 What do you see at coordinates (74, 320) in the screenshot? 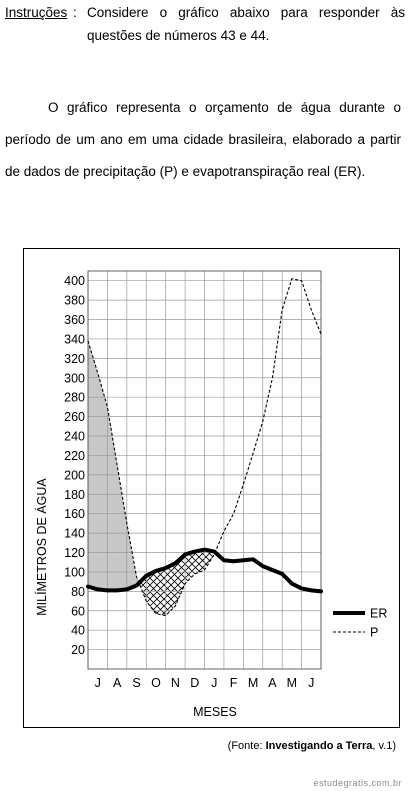
I see `y-tick-label: 360` at bounding box center [74, 320].